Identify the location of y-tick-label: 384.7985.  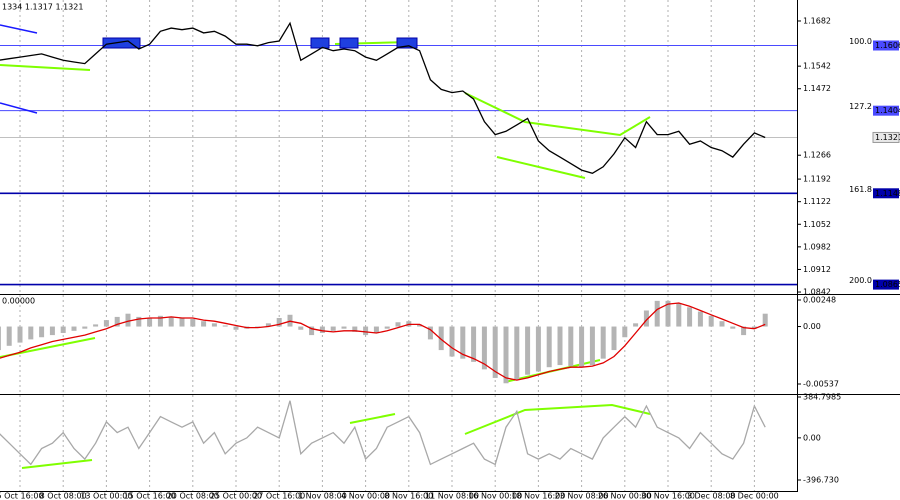
(822, 396).